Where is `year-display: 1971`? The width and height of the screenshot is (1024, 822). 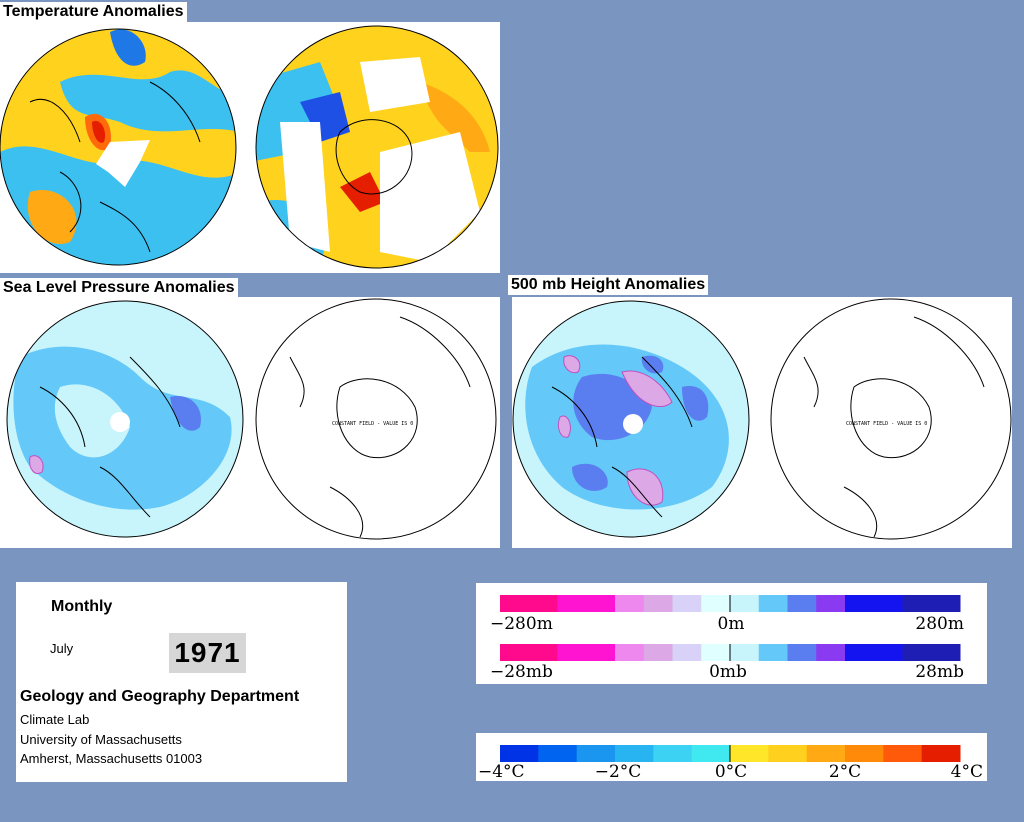
year-display: 1971 is located at coordinates (207, 653).